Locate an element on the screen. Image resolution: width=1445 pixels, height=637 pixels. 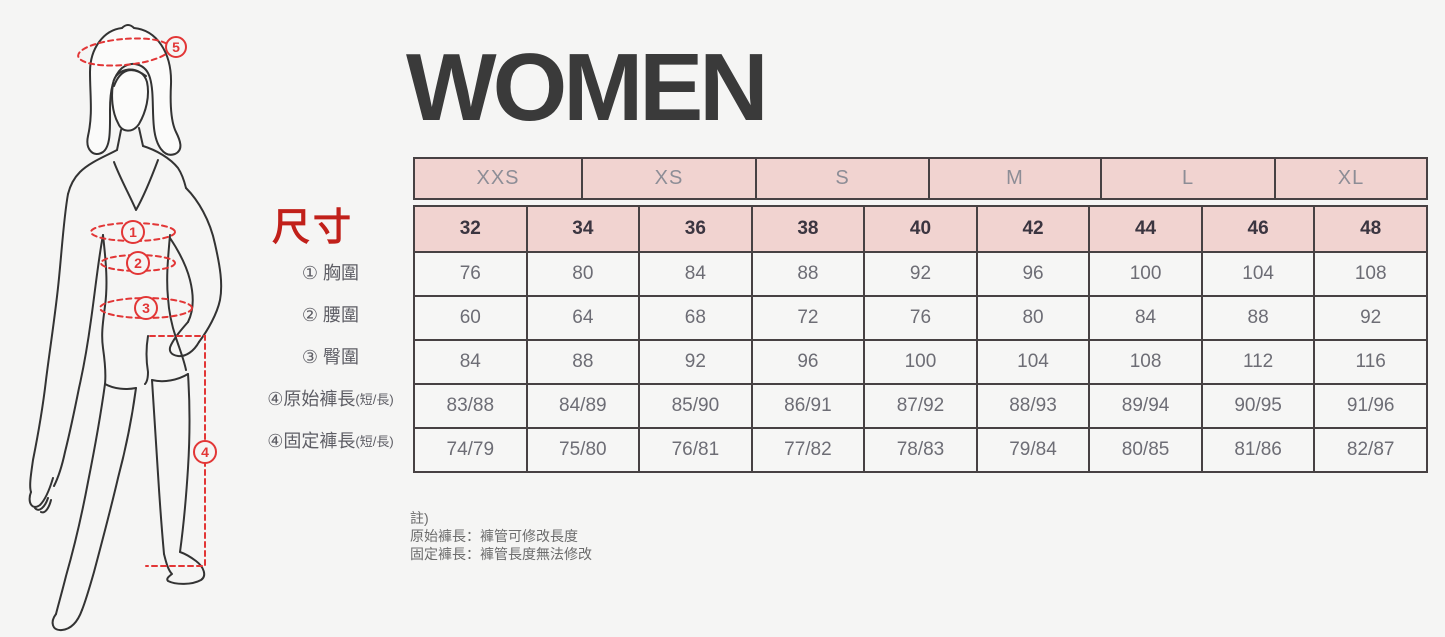
measurement-cell: 80/85 is located at coordinates (1145, 450).